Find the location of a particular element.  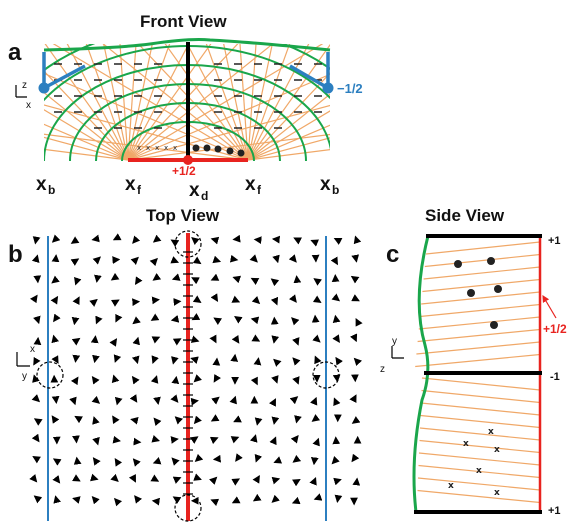

front-blue-arm-right is located at coordinates (309, 71).